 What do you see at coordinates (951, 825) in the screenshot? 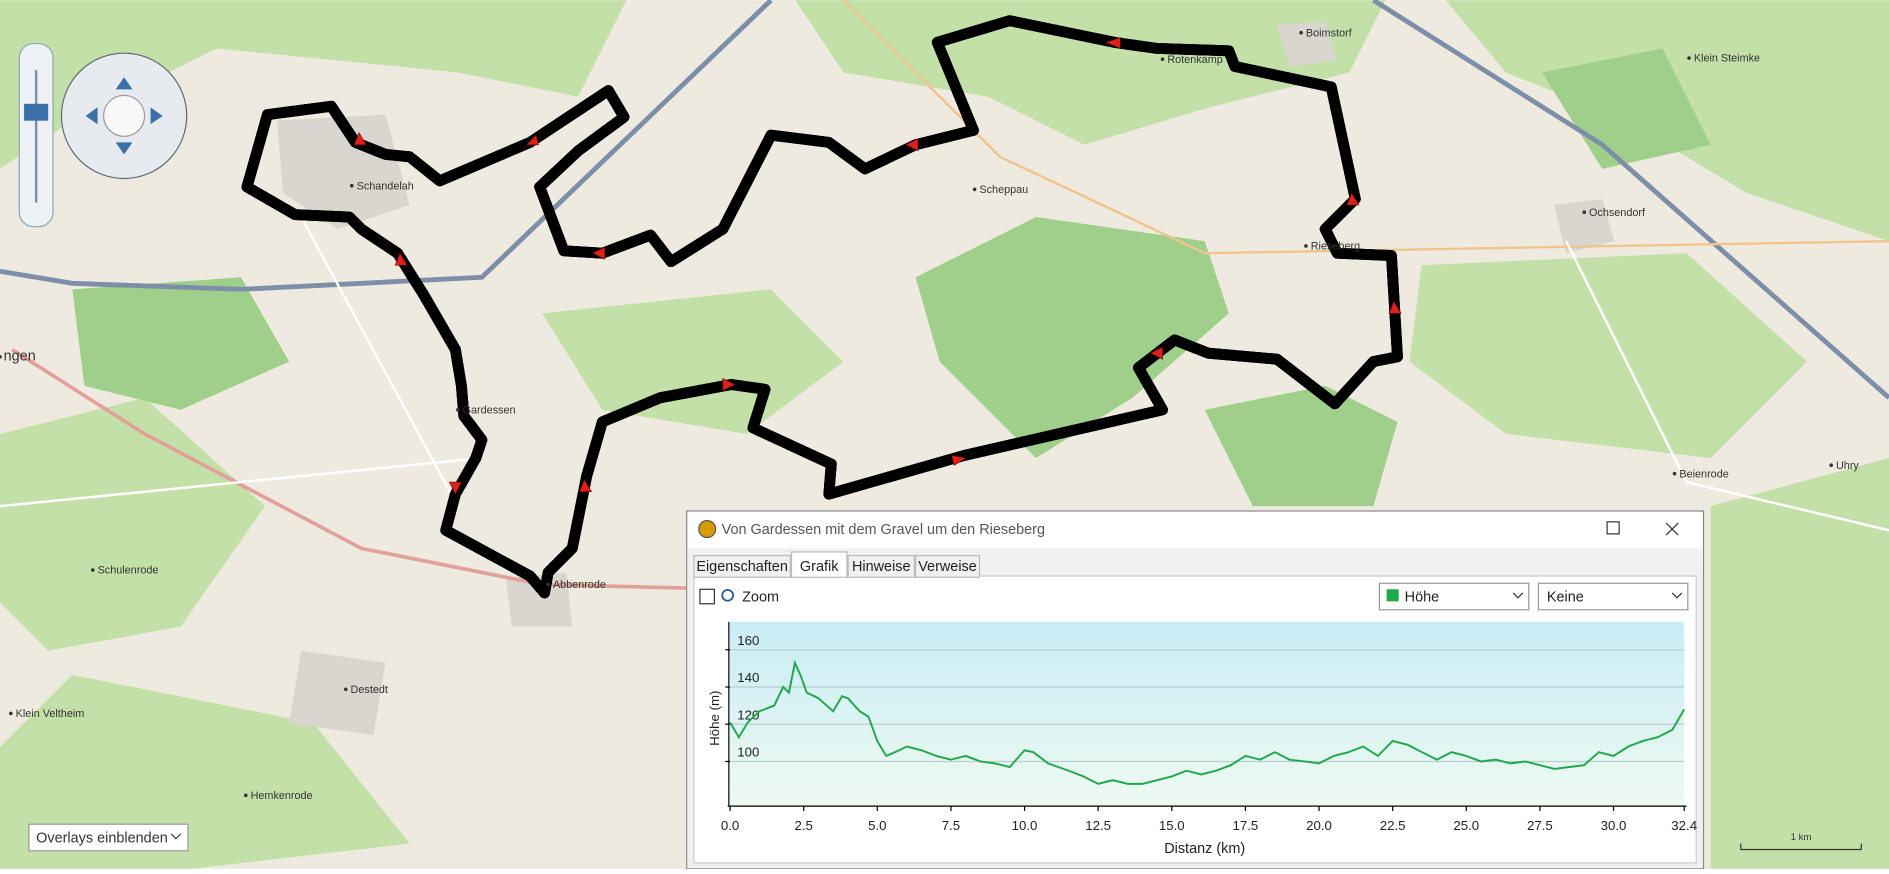
I see `x-tick-label: 7.5` at bounding box center [951, 825].